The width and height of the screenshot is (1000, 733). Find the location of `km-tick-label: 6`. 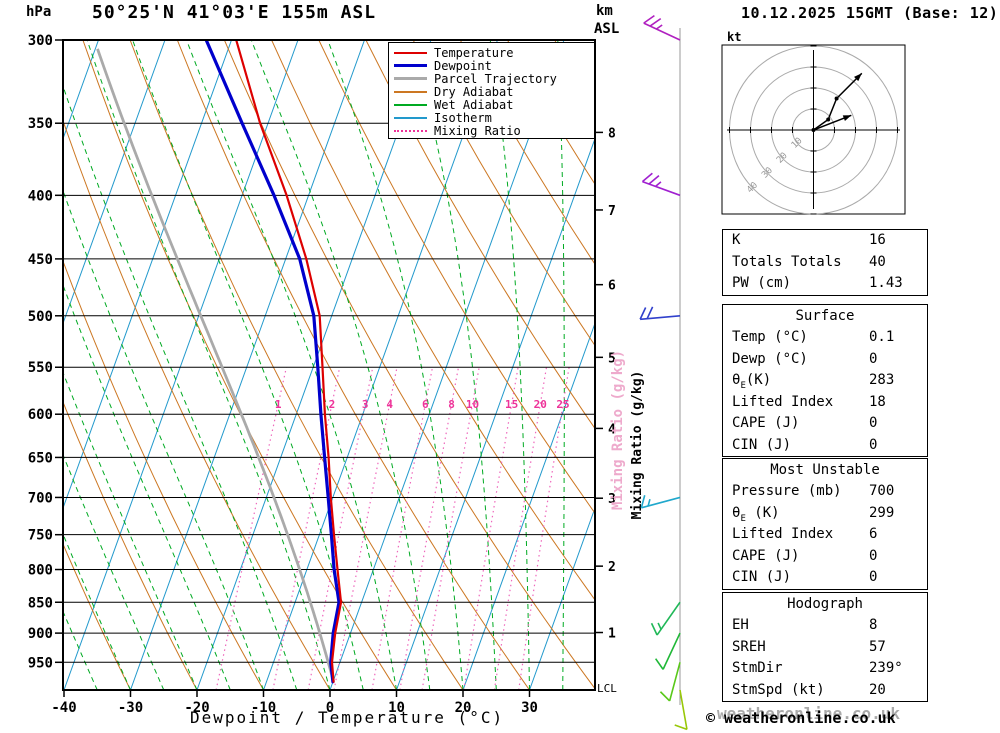

km-tick-label: 6 is located at coordinates (612, 286).